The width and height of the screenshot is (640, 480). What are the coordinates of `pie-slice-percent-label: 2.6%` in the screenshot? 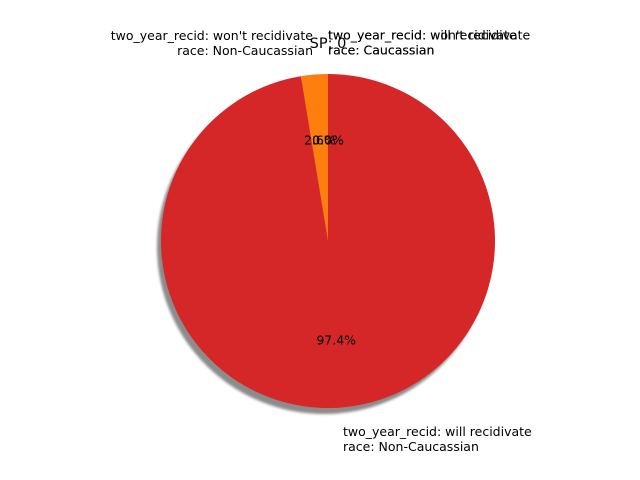 It's located at (320, 140).